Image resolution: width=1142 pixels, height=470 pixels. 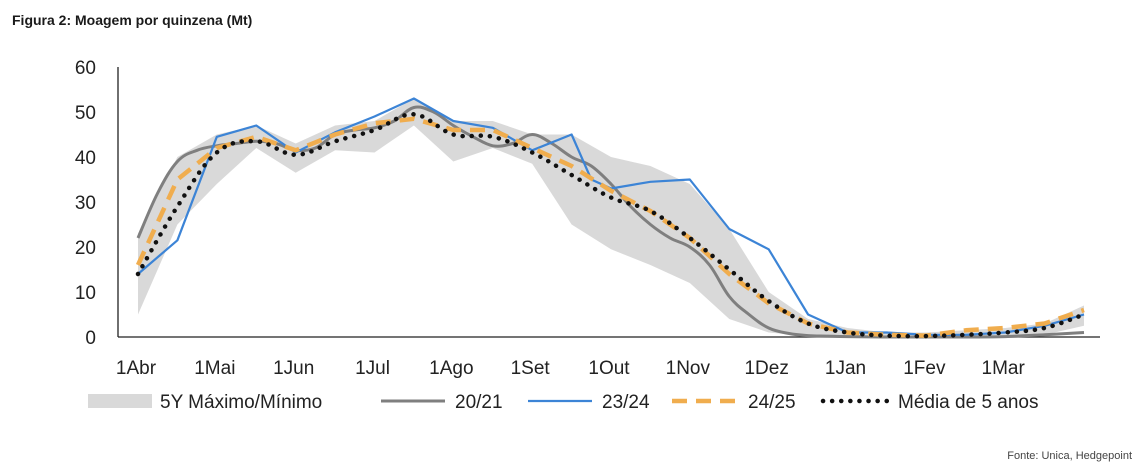 What do you see at coordinates (924, 368) in the screenshot?
I see `x-tick-label: 1Fev` at bounding box center [924, 368].